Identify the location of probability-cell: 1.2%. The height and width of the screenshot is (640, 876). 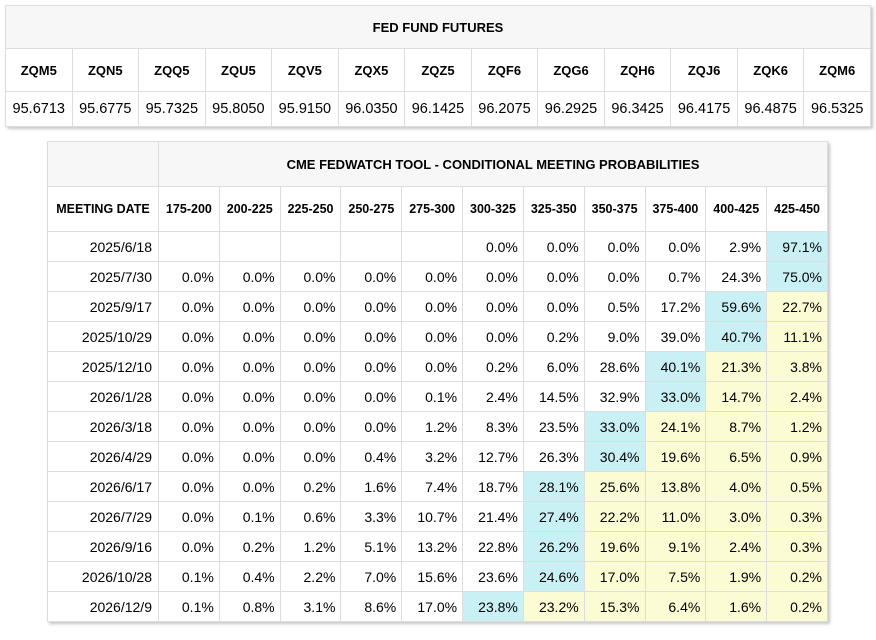
(797, 426).